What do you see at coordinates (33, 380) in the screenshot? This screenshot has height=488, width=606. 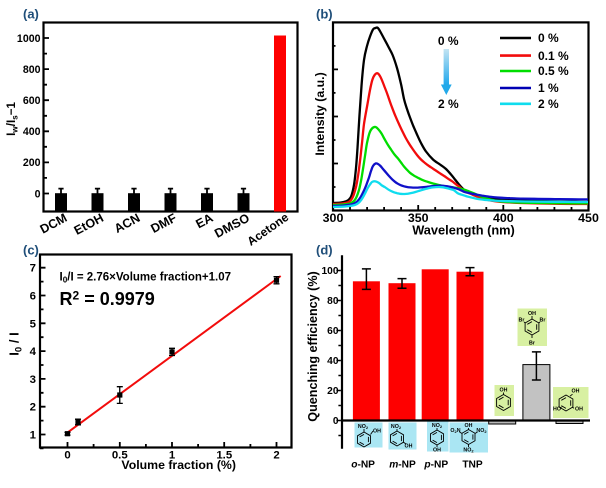 I see `svg-text: 3` at bounding box center [33, 380].